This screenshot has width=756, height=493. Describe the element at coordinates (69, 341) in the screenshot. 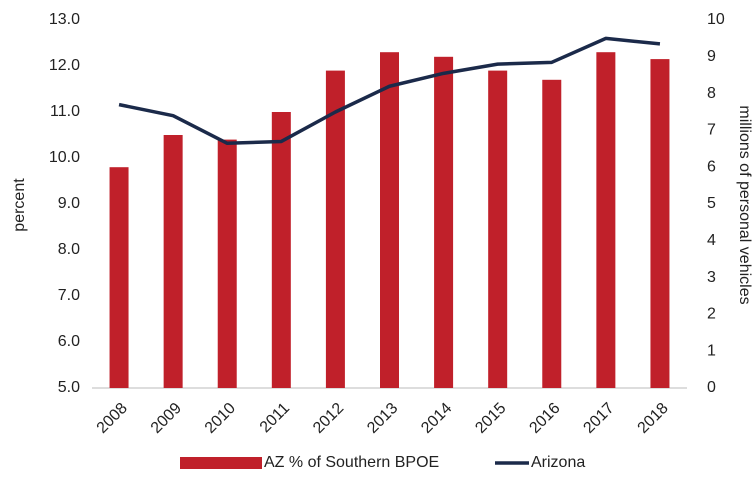

I see `y-tick-label: 6.0` at that location.